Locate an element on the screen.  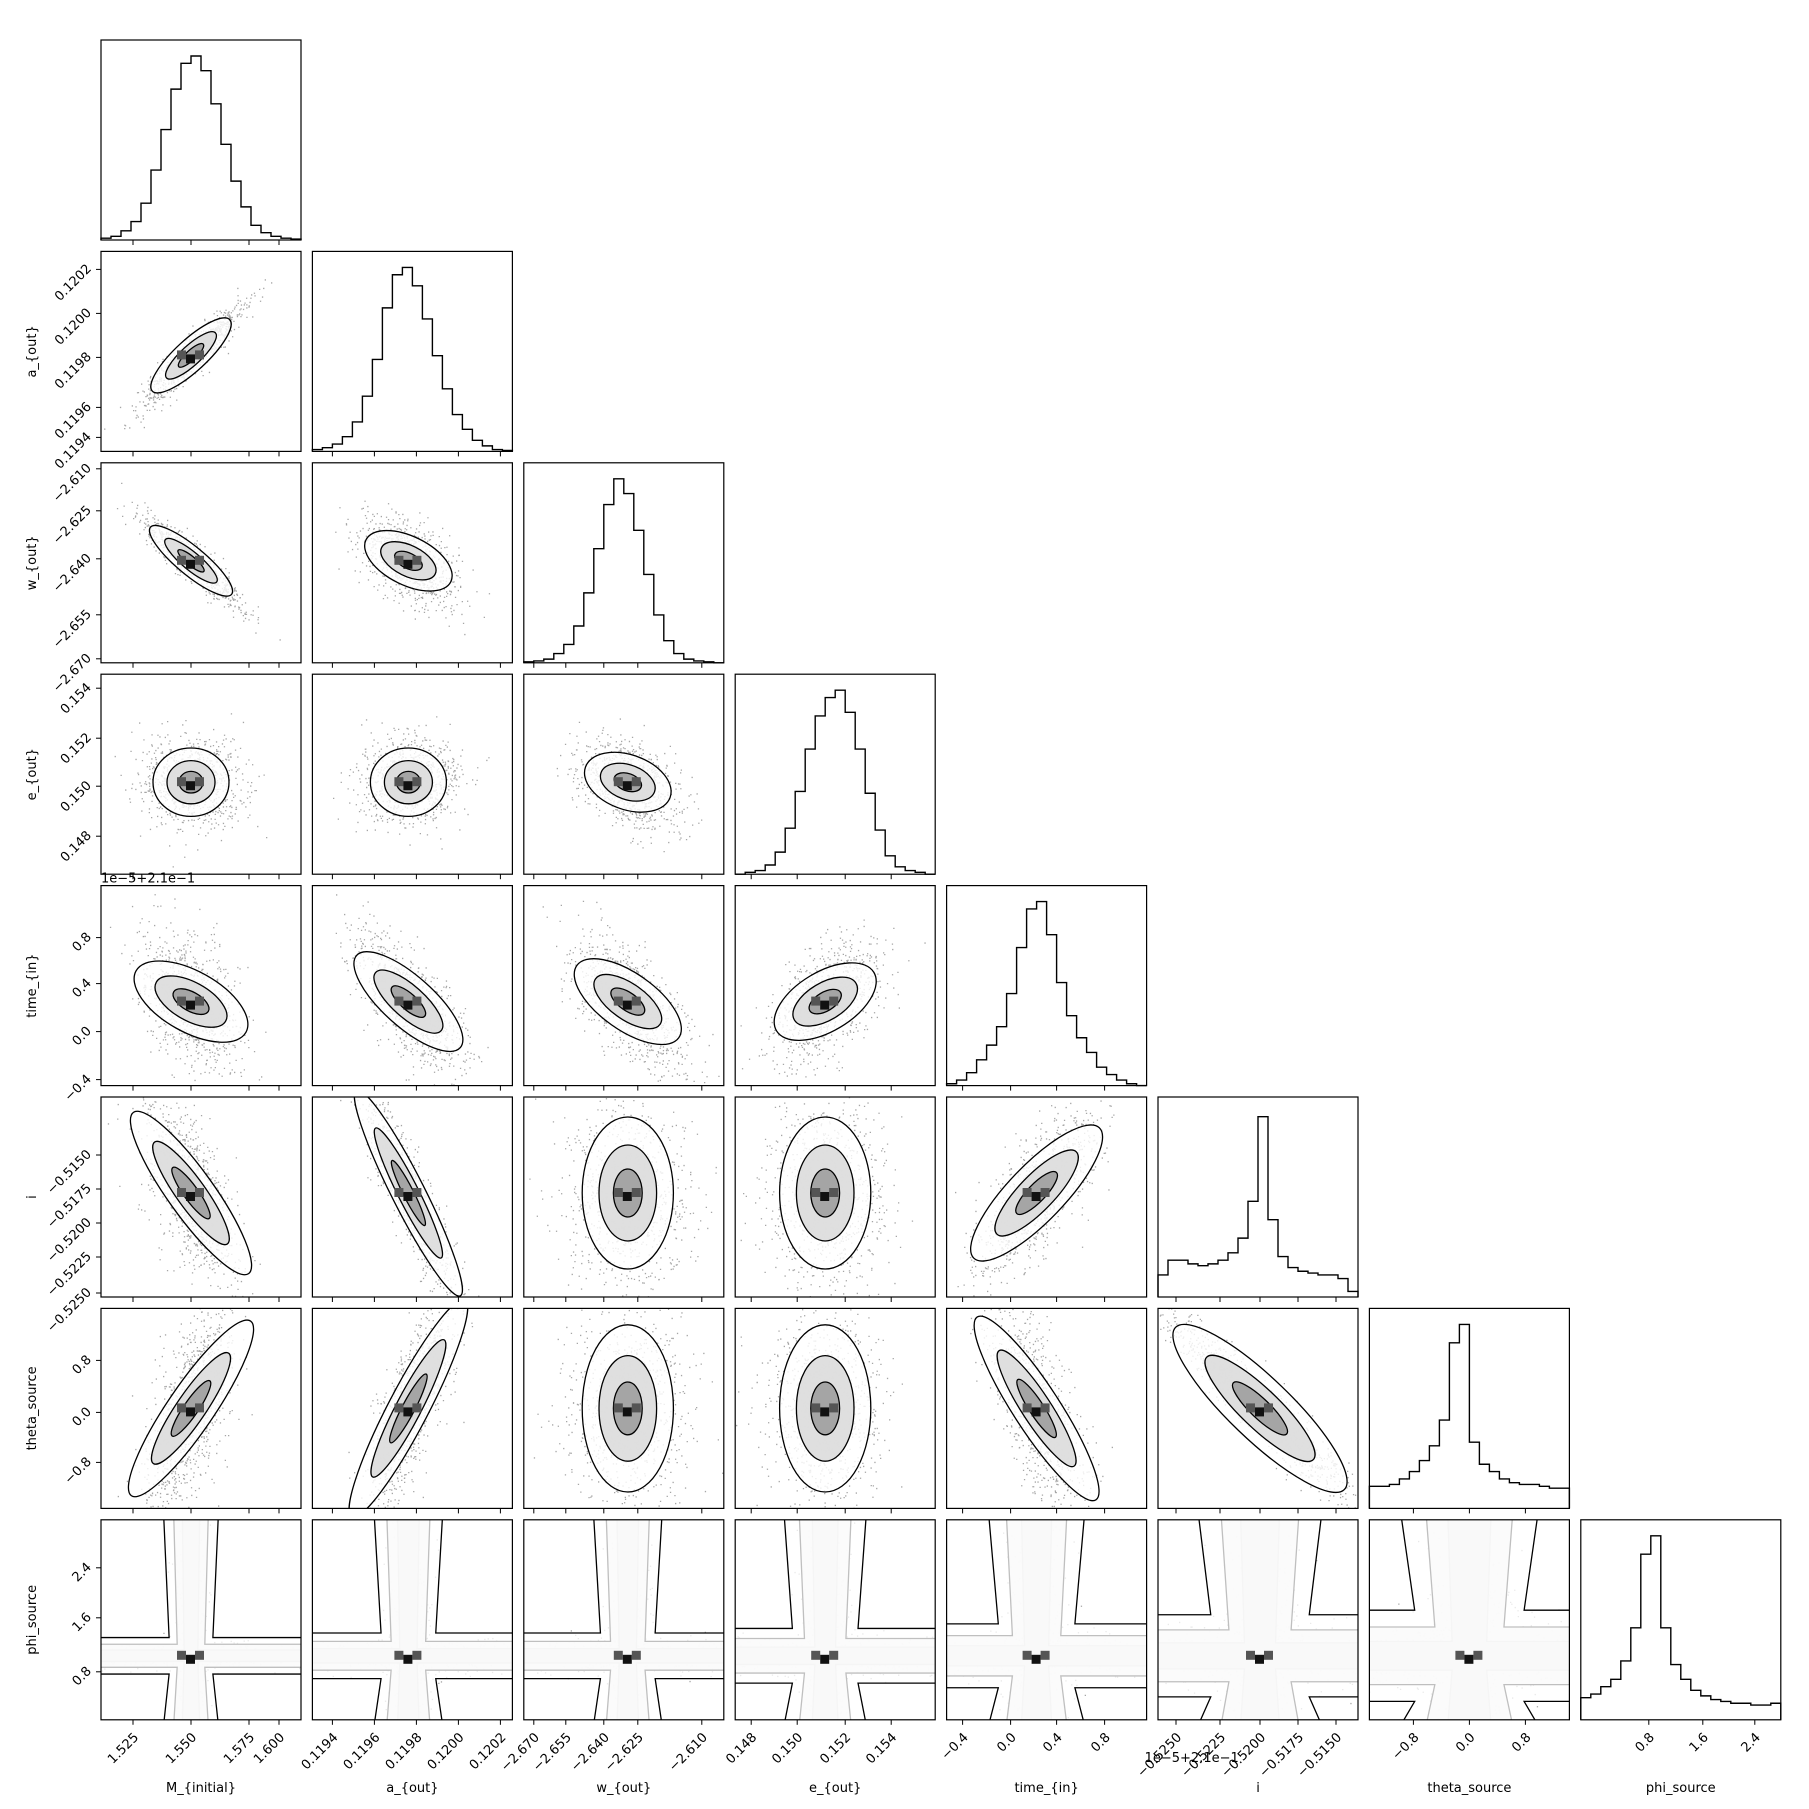
panel-time_{in}-vs-w_{out} is located at coordinates (631, 992).